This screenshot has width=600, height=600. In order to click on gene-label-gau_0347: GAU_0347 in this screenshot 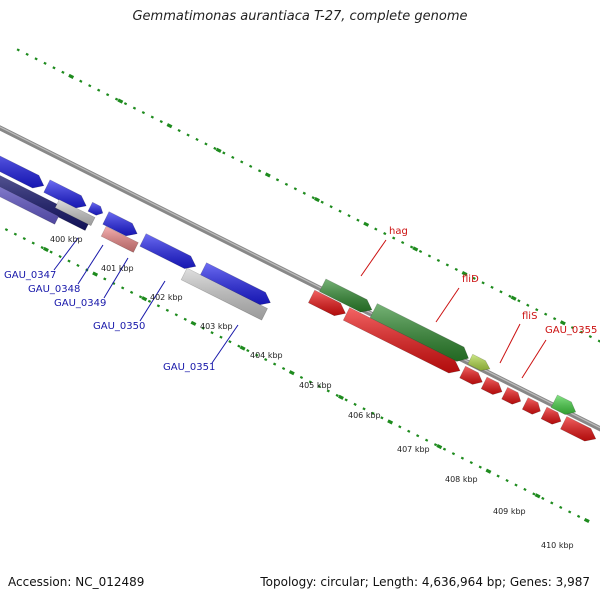, I will do `click(30, 275)`.